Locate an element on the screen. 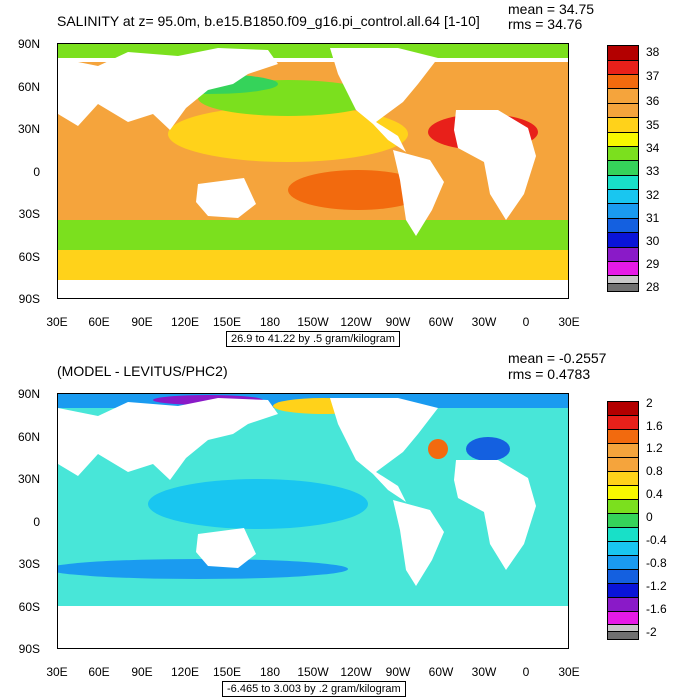 This screenshot has height=700, width=700. pacific-anomaly is located at coordinates (258, 504).